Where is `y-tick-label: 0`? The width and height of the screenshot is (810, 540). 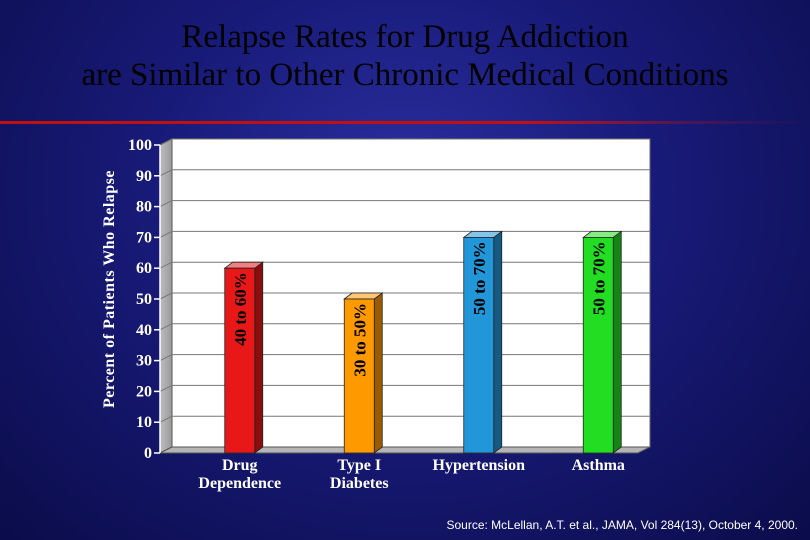
y-tick-label: 0 is located at coordinates (148, 453).